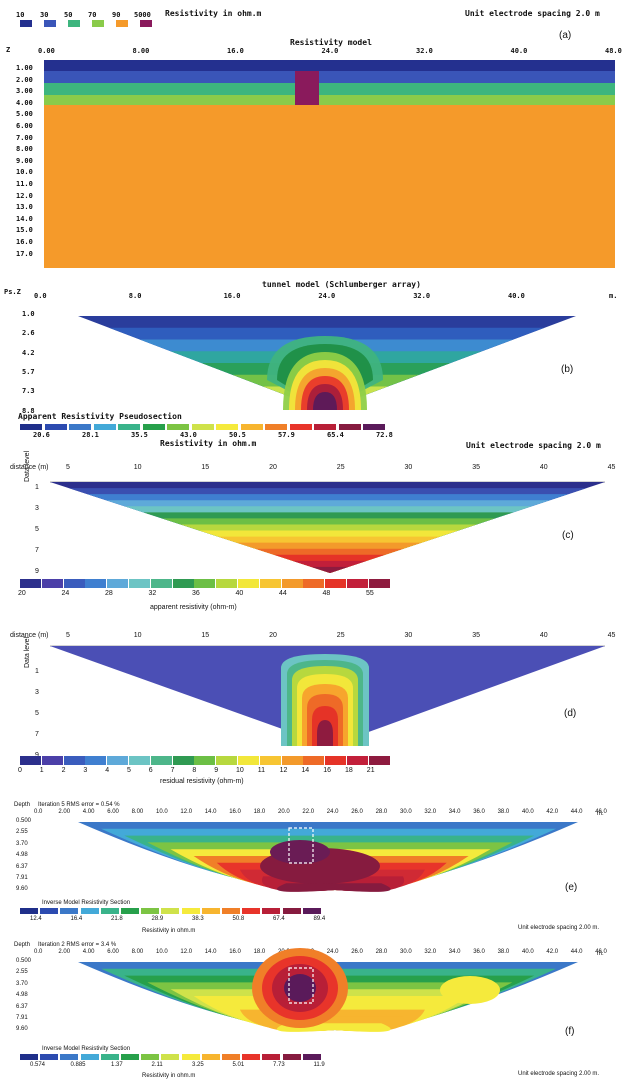 The height and width of the screenshot is (1079, 627). Describe the element at coordinates (238, 919) in the screenshot. I see `legend-value: 50.8` at that location.